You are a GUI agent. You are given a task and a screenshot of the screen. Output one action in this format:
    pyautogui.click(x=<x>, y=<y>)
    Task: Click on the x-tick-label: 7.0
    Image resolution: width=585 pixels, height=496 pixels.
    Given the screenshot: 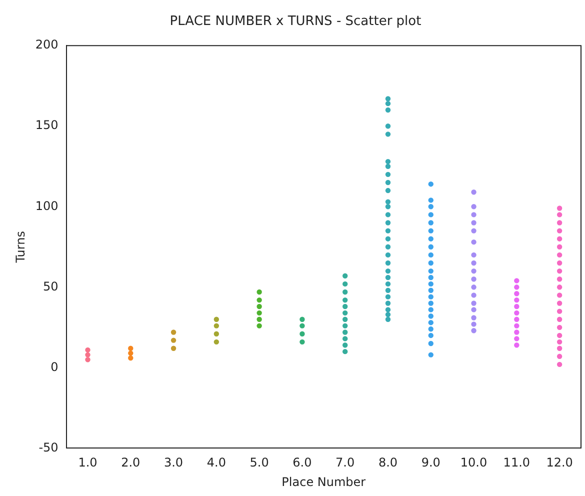 What is the action you would take?
    pyautogui.click(x=345, y=463)
    